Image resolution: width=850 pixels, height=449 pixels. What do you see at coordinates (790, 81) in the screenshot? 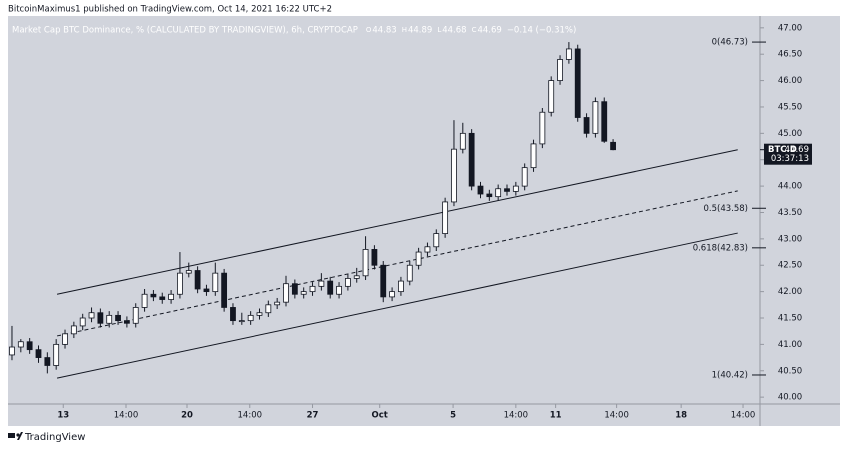
I see `y-tick-label: 46.00` at bounding box center [790, 81].